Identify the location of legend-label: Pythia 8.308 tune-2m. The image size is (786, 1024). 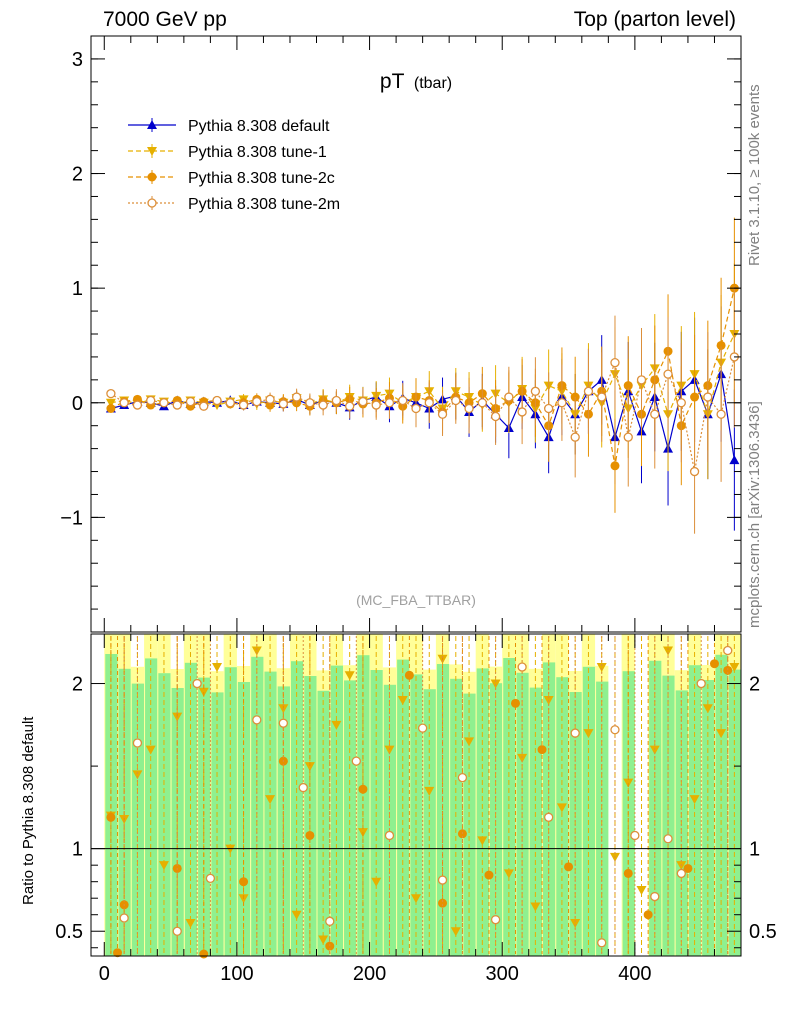
(264, 204).